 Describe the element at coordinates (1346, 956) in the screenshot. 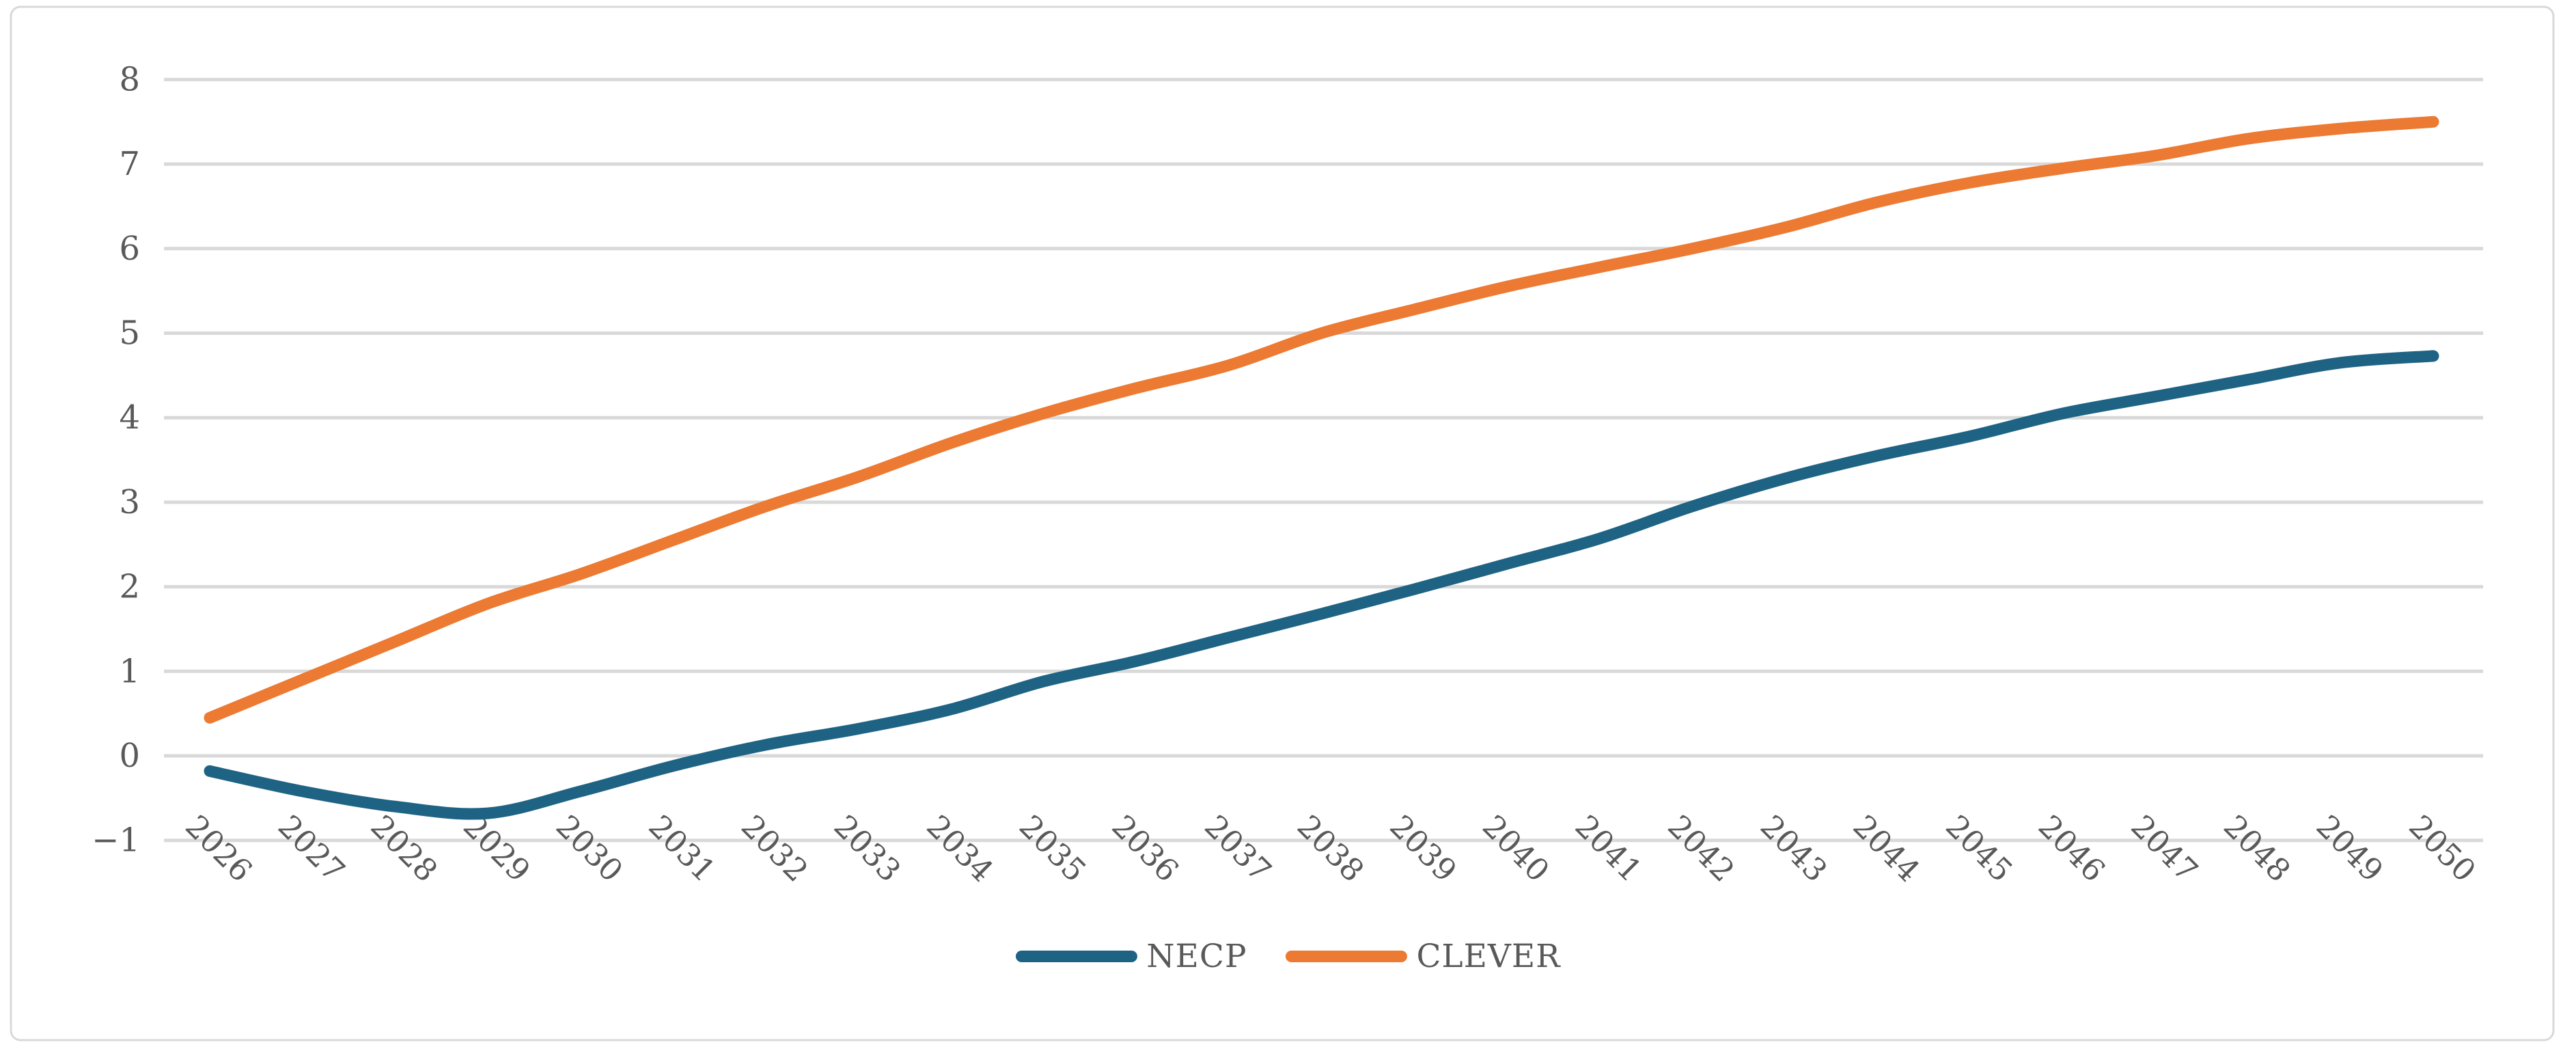

I see `clever-line-swatch-icon` at that location.